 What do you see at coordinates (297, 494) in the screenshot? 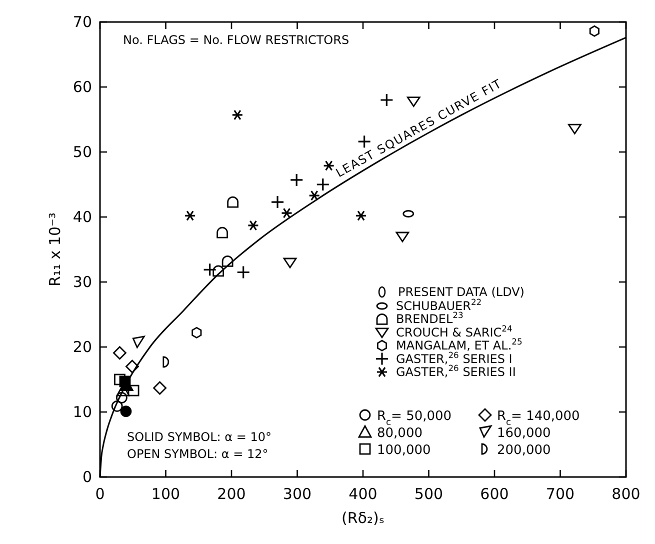
I see `x-tick-label: 300` at bounding box center [297, 494].